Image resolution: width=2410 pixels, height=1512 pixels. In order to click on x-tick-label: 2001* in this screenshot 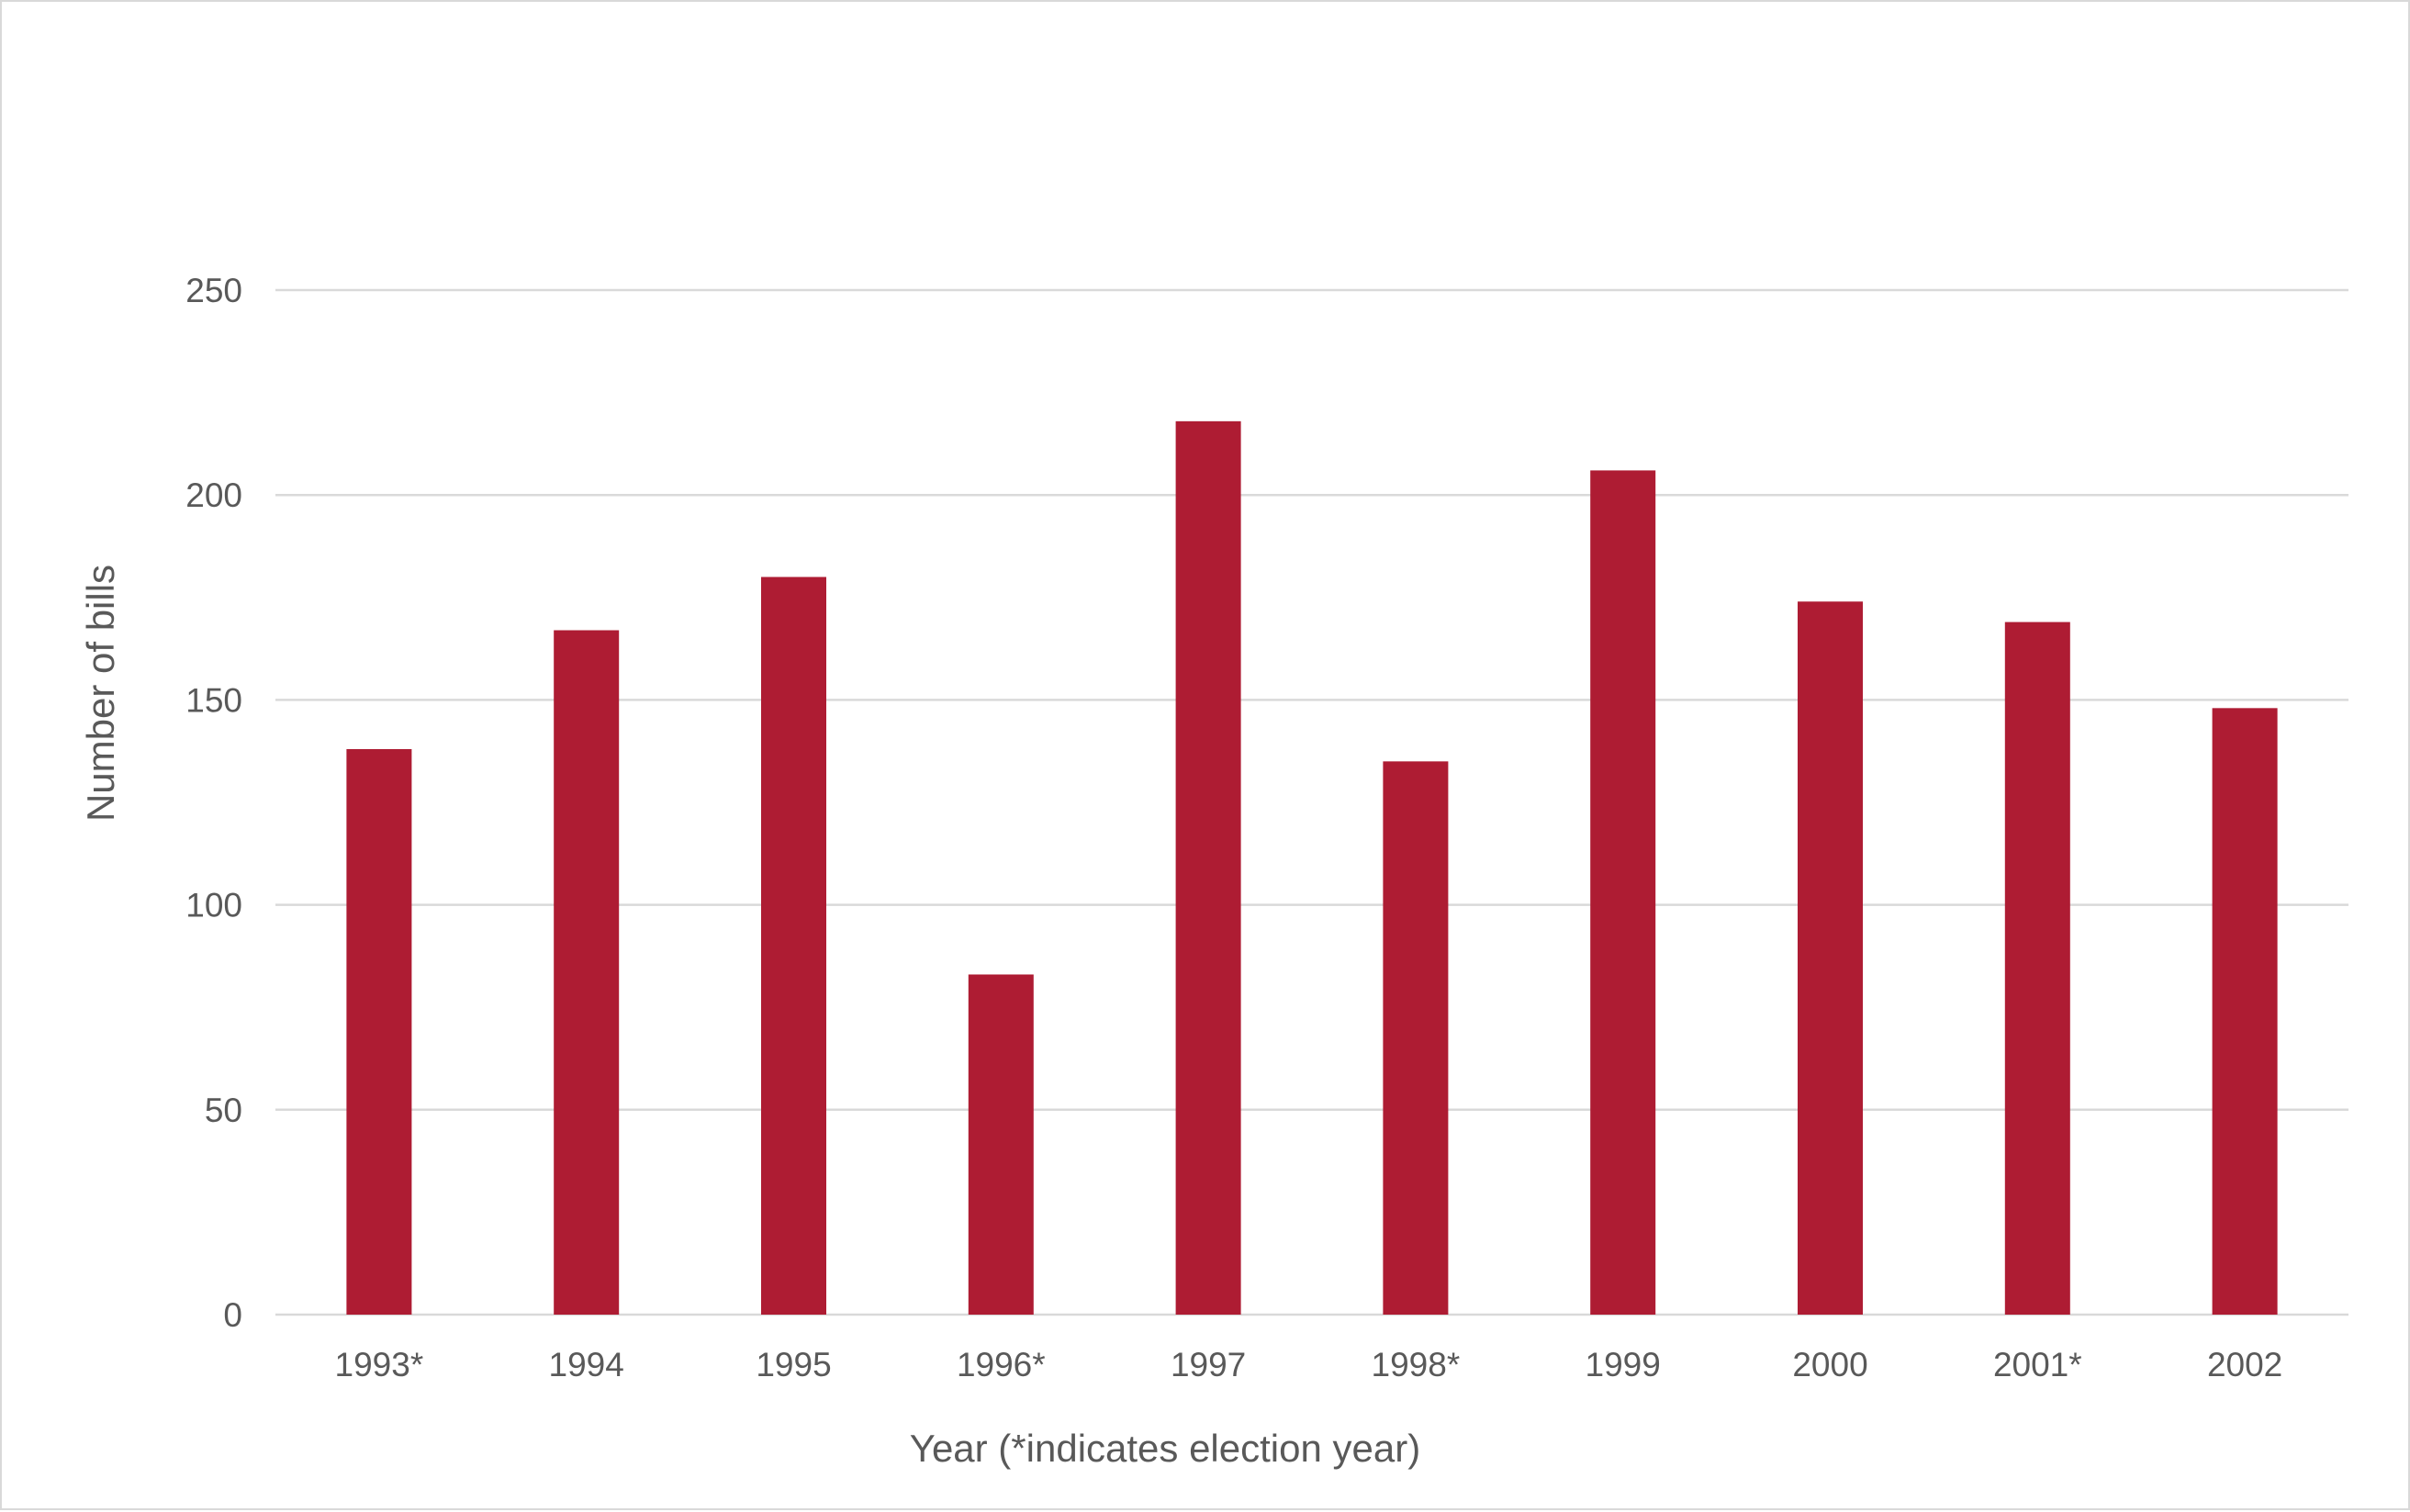, I will do `click(2037, 1364)`.